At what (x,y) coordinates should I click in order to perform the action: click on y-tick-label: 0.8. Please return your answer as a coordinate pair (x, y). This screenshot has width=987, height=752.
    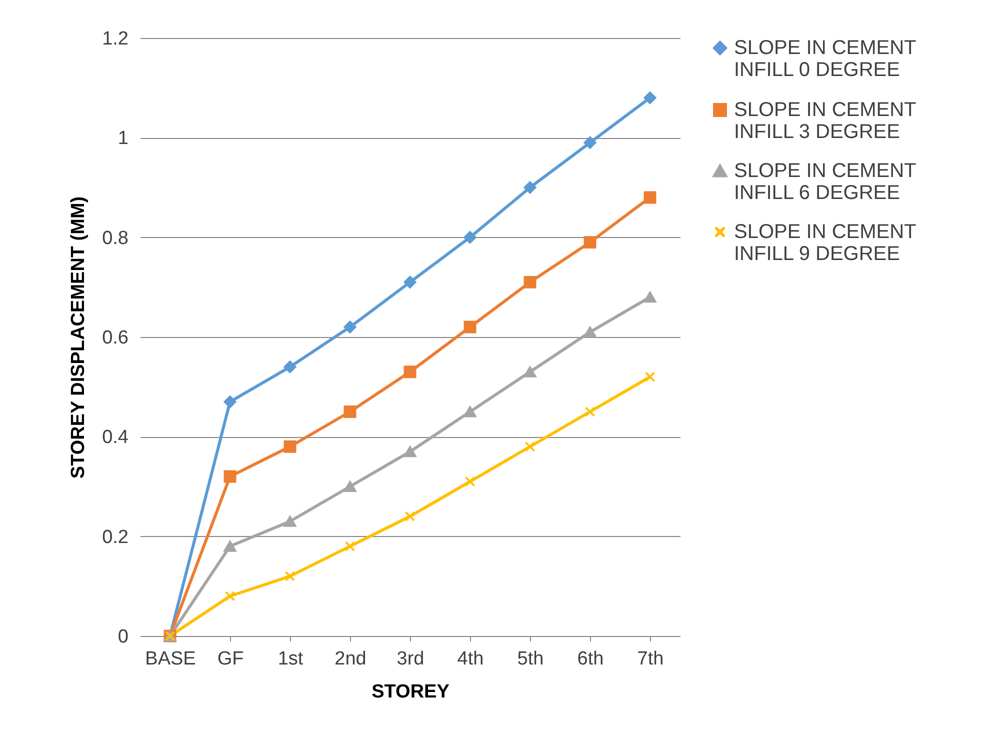
    Looking at the image, I should click on (115, 238).